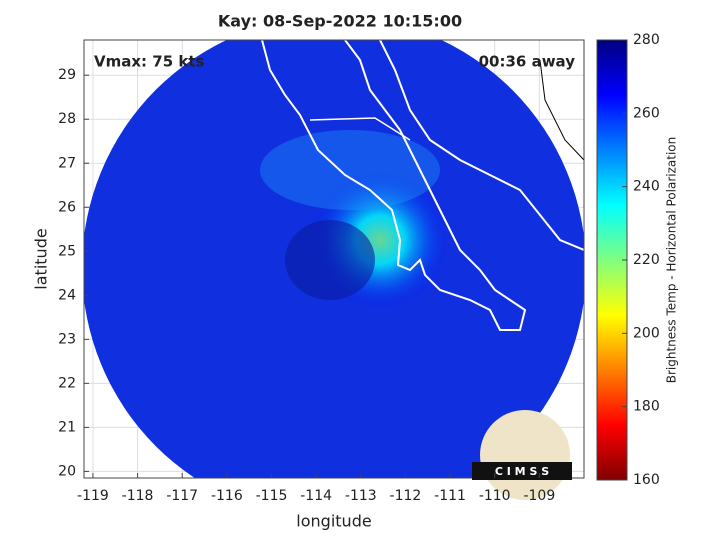  I want to click on colorbar-tick-label: 160, so click(646, 480).